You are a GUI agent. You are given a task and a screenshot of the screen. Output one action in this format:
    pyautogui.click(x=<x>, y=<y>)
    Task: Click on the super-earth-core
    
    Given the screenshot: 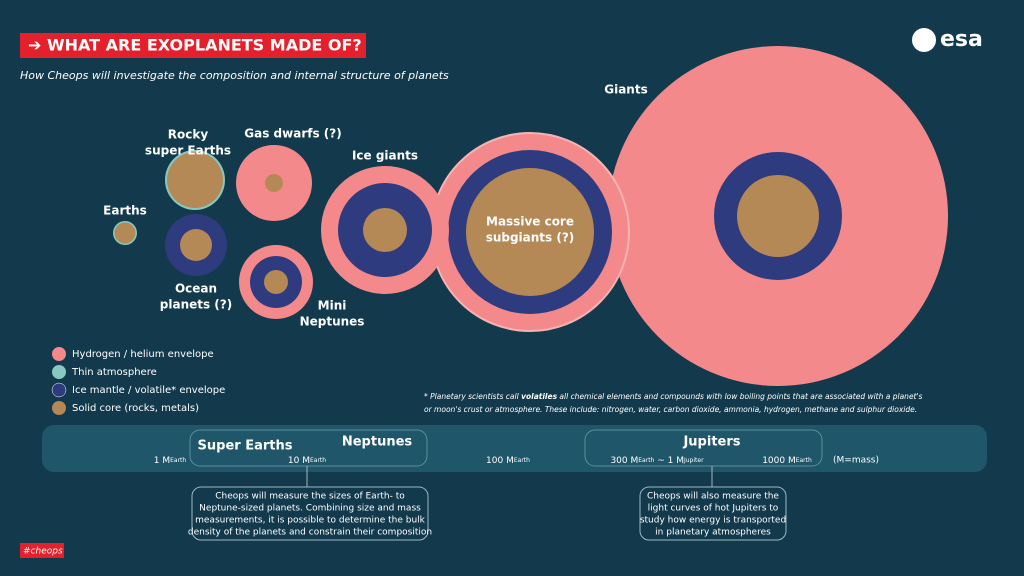 What is the action you would take?
    pyautogui.click(x=195, y=180)
    